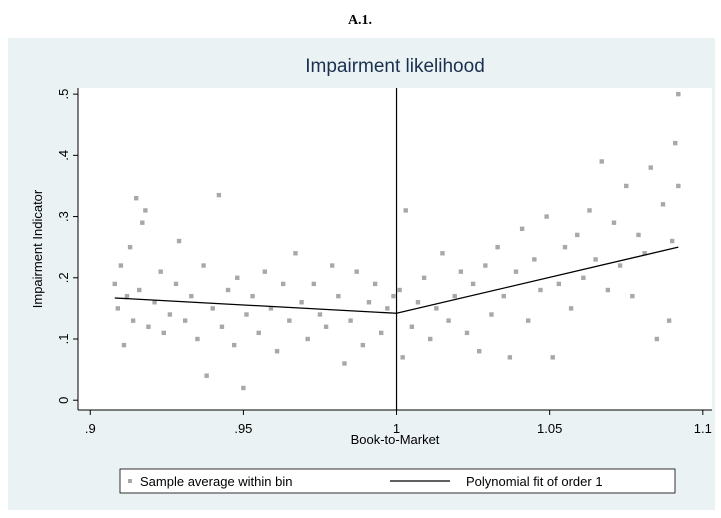 Image resolution: width=721 pixels, height=518 pixels. Describe the element at coordinates (549, 428) in the screenshot. I see `x-tick-label: 1.05` at that location.